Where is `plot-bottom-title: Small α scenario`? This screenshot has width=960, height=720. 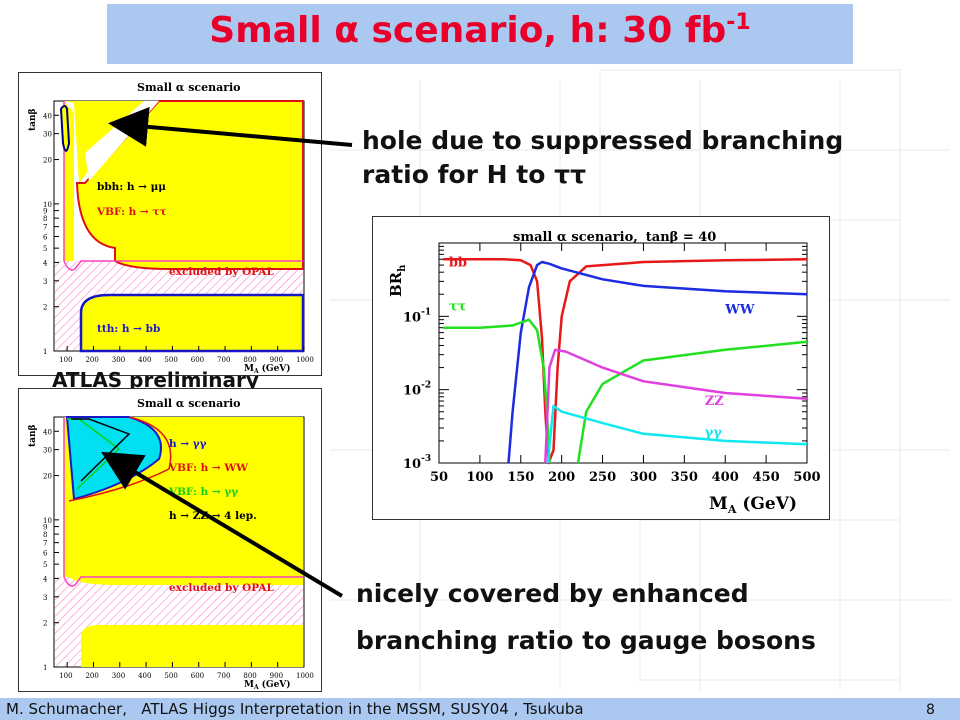
plot-bottom-title: Small α scenario is located at coordinates (189, 403).